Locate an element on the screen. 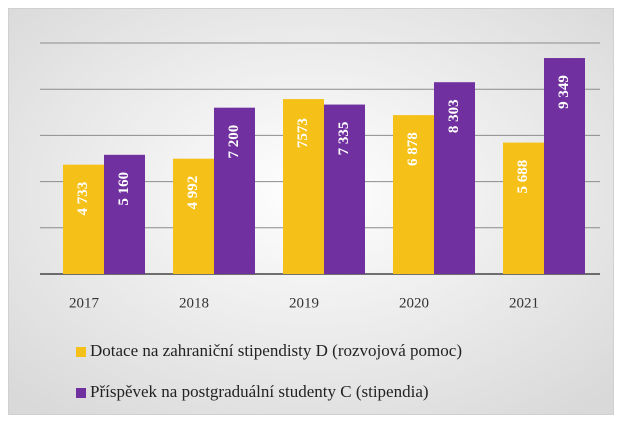 This screenshot has height=423, width=622. value-label: 9 349 is located at coordinates (564, 92).